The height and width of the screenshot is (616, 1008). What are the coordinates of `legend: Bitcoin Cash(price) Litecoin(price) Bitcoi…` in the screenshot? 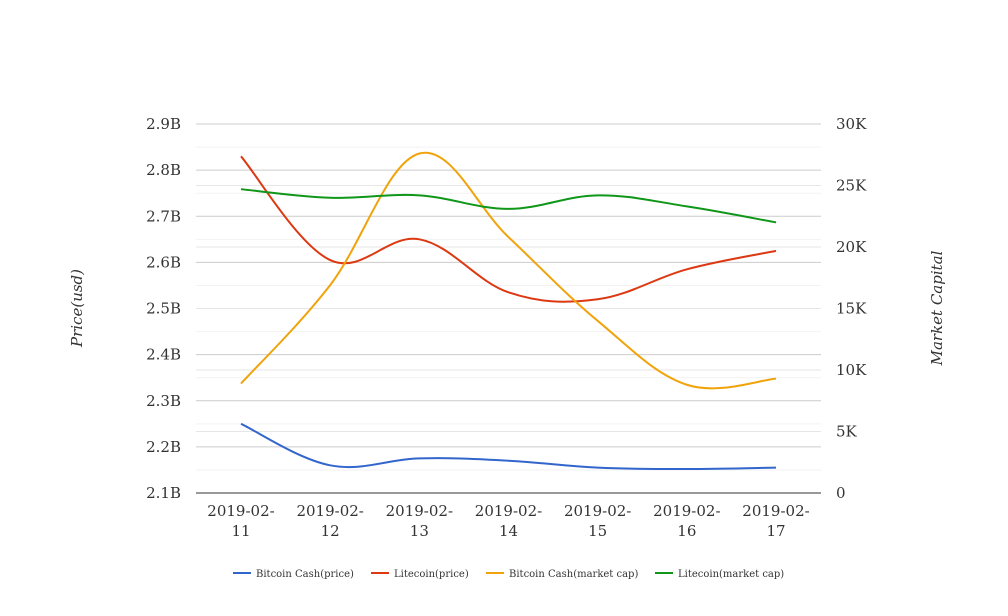 It's located at (508, 574).